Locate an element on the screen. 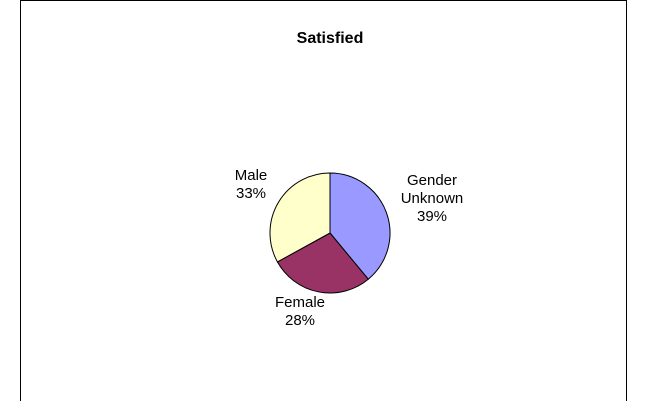  pie-label-gender-unknown: Gender Unknown 39% is located at coordinates (432, 198).